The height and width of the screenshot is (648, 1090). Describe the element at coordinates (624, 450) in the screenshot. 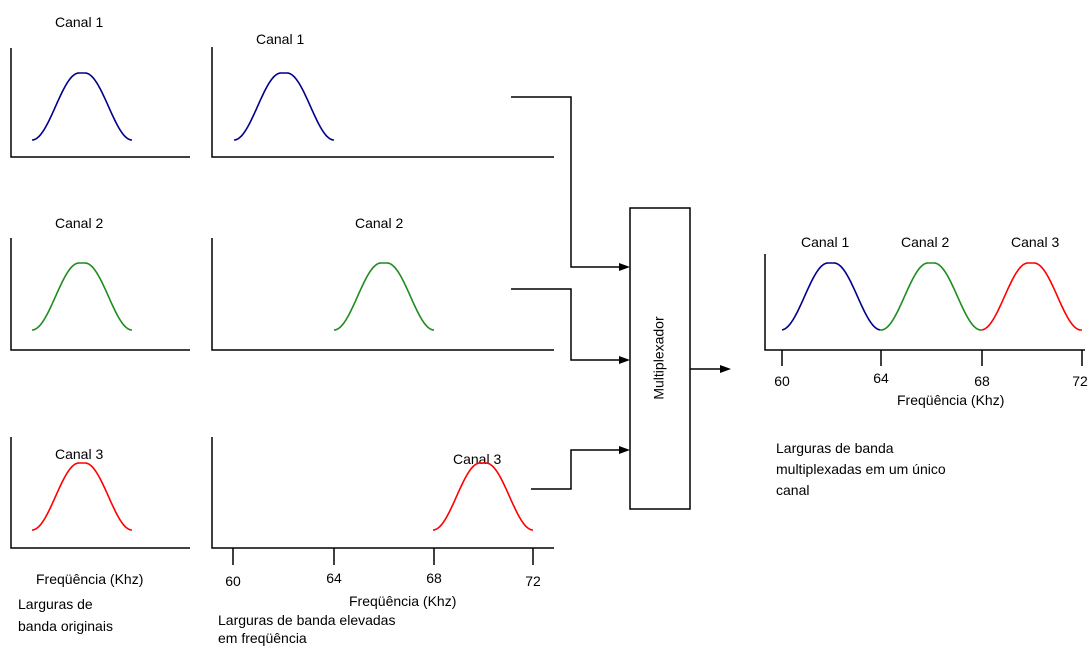

I see `connector-canal-3-arrowhead` at that location.